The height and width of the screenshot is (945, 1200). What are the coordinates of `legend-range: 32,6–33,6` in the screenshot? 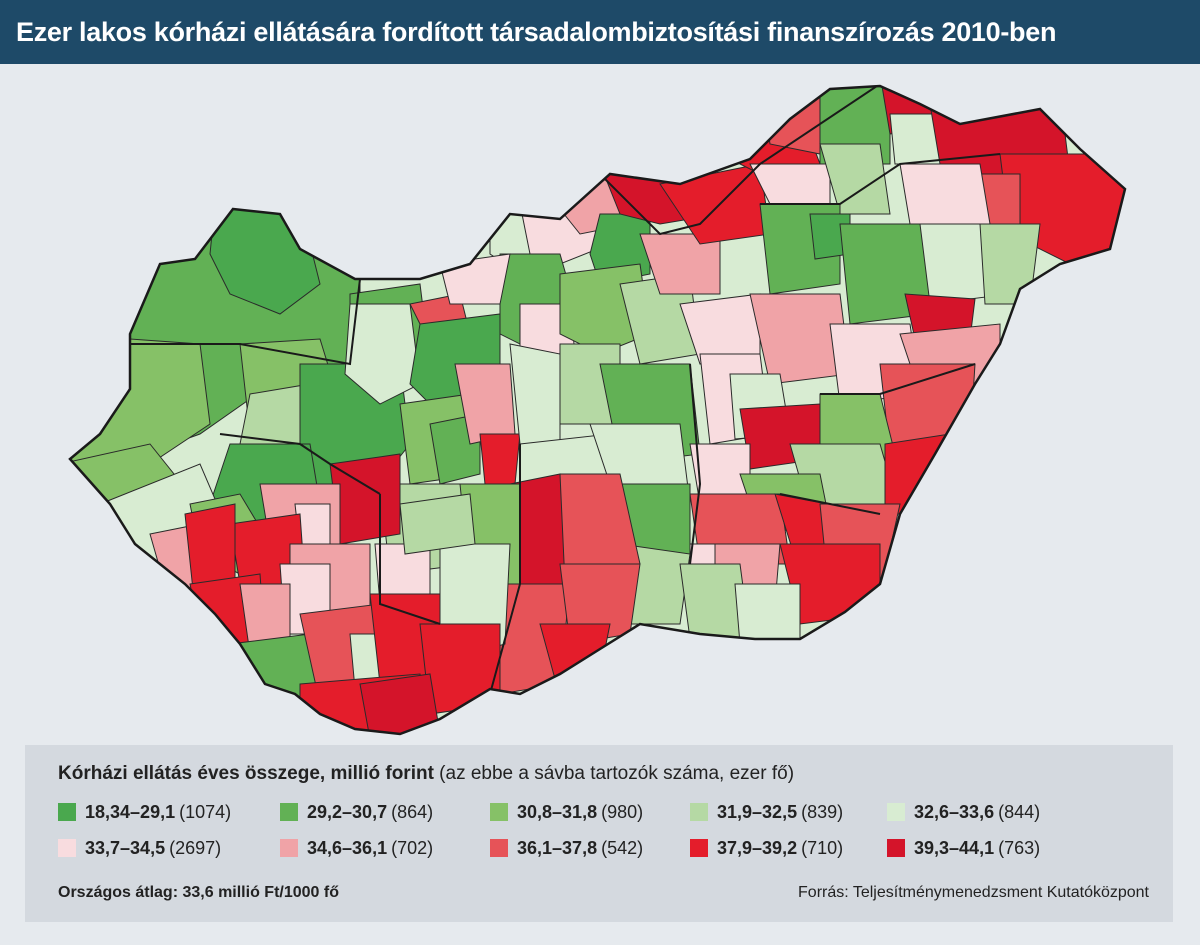 It's located at (954, 811).